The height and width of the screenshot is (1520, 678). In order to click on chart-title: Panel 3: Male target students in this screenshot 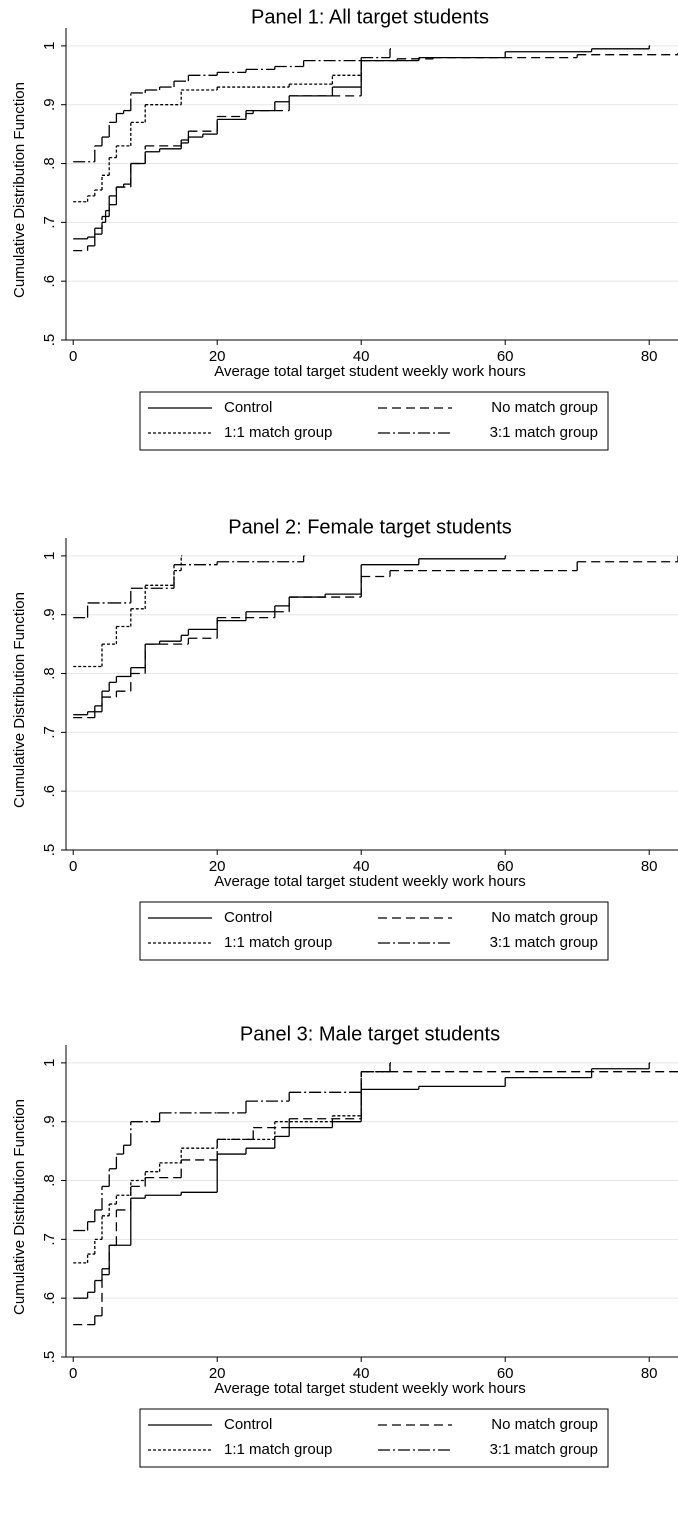, I will do `click(370, 1034)`.